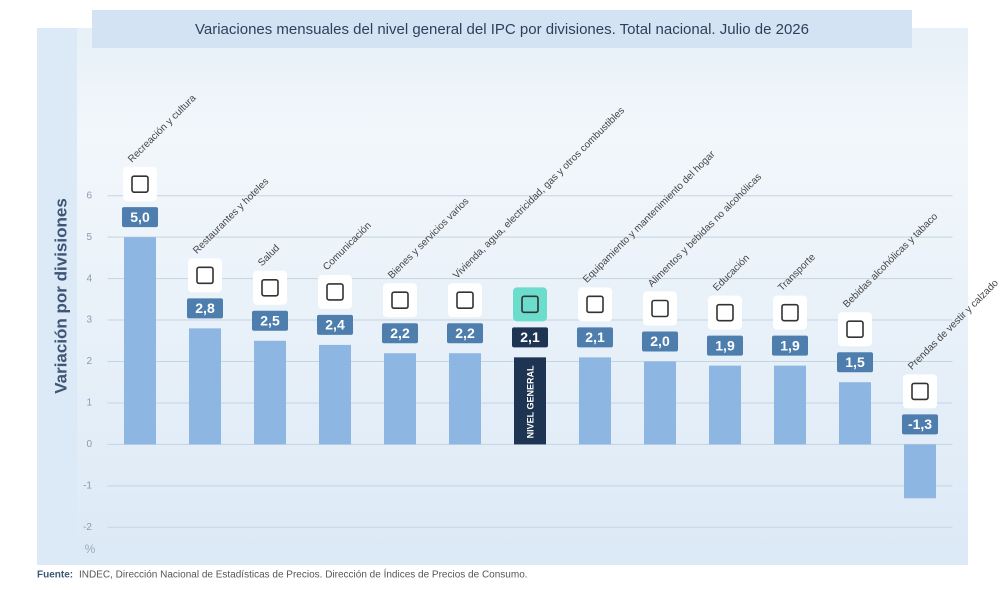 The width and height of the screenshot is (1003, 590). What do you see at coordinates (89, 361) in the screenshot?
I see `y-tick-label: 2` at bounding box center [89, 361].